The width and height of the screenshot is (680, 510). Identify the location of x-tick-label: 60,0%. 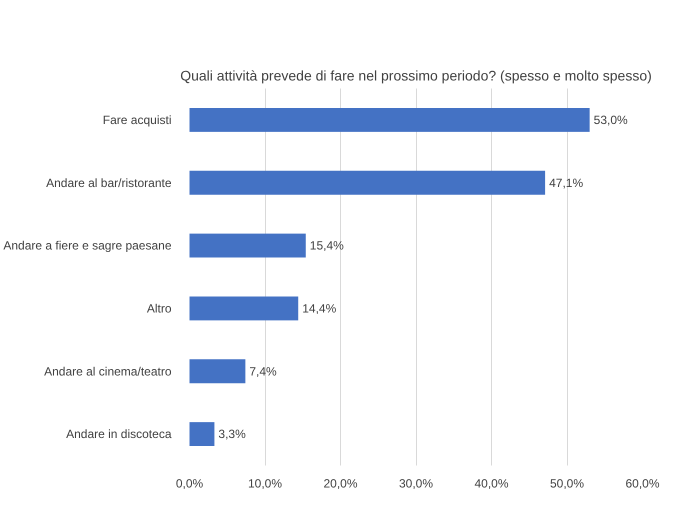
(642, 483).